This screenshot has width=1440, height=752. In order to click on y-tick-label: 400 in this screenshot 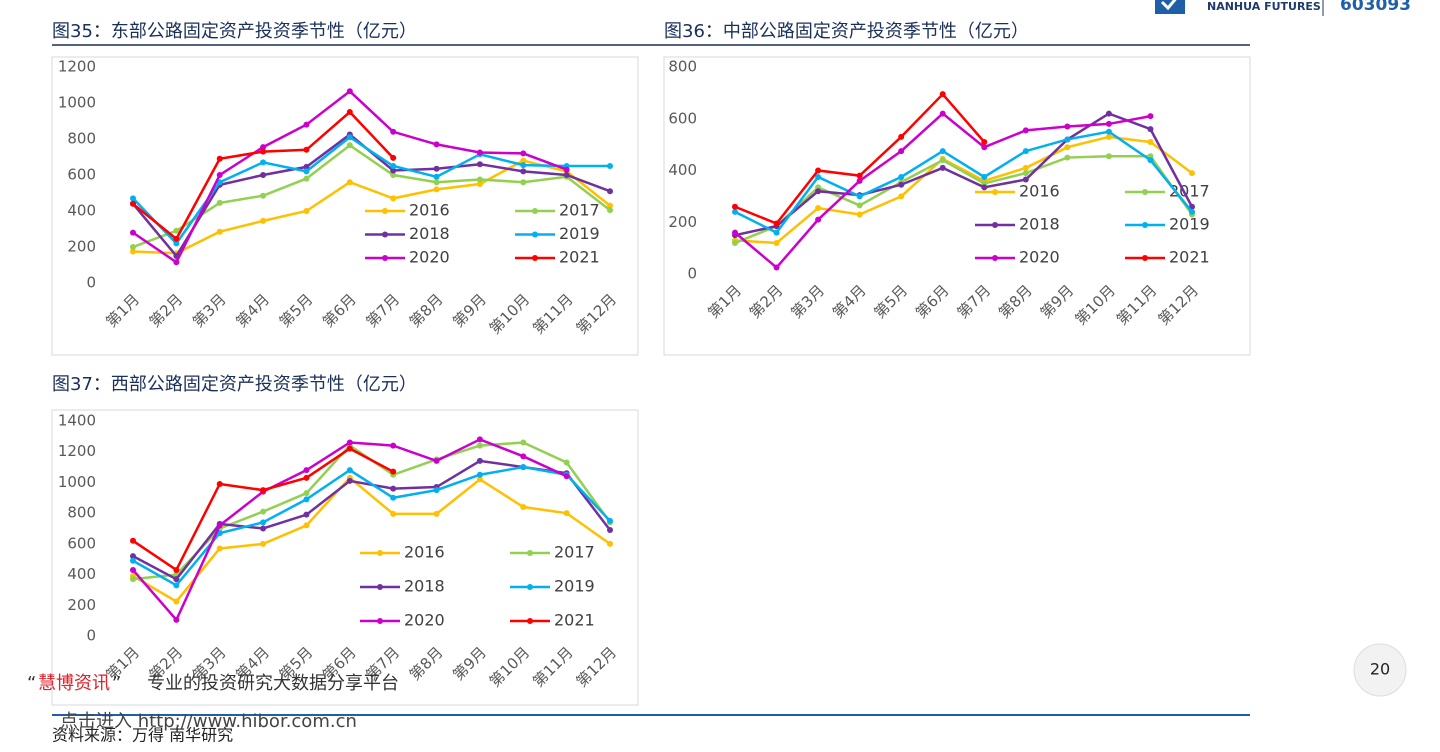, I will do `click(682, 170)`.